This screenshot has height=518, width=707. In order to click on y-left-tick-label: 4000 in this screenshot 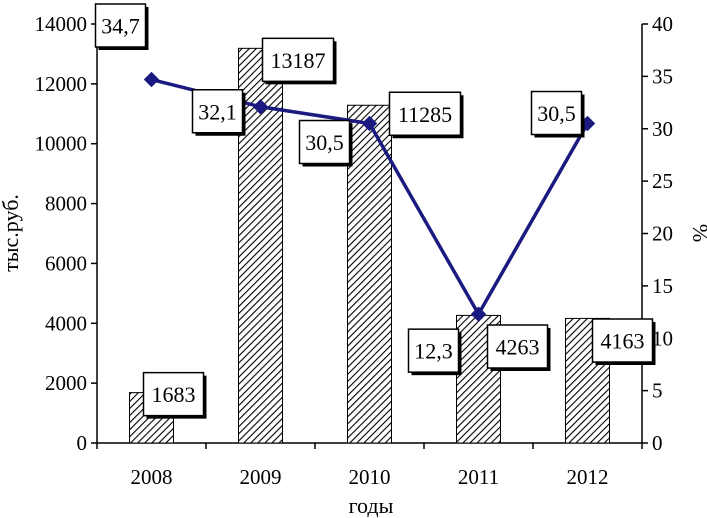, I will do `click(66, 323)`.